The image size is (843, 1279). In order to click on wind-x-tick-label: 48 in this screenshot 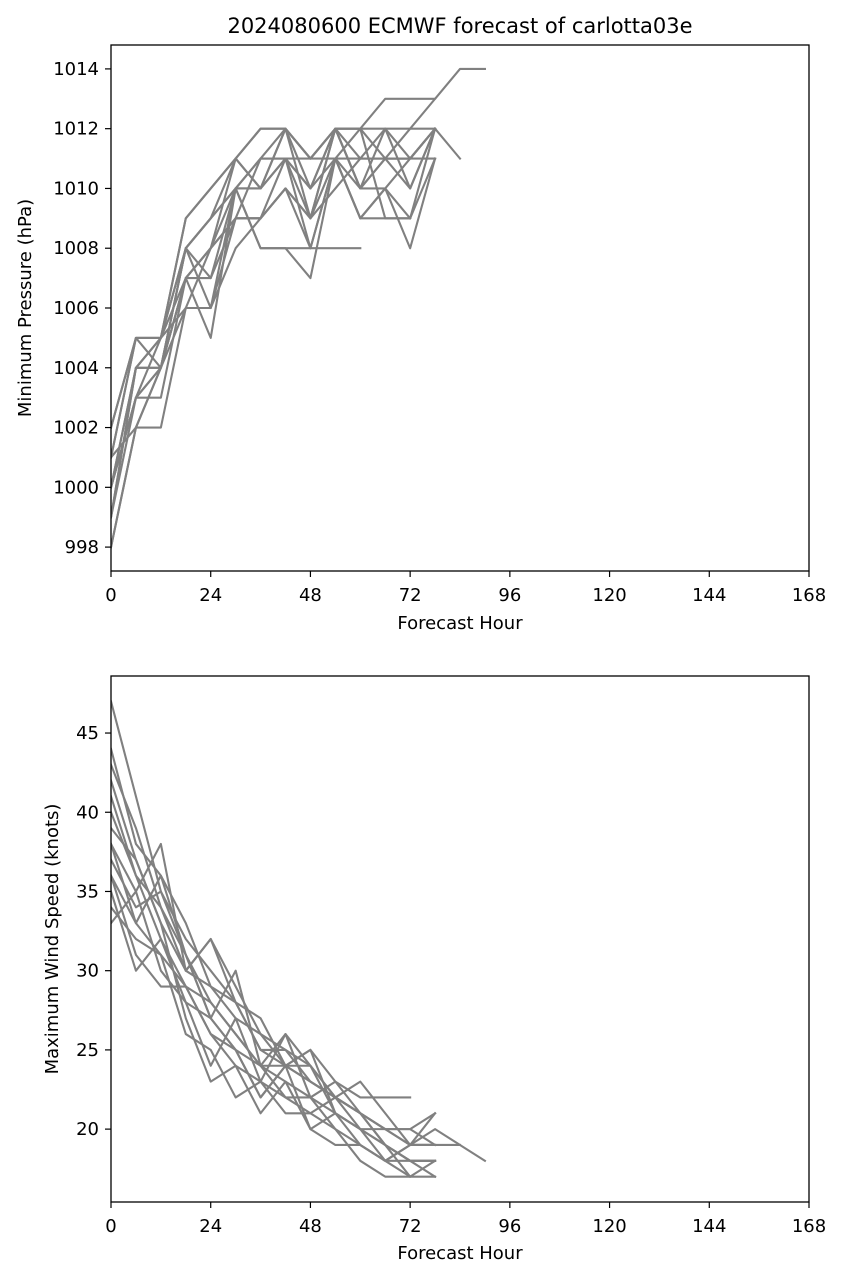, I will do `click(310, 1226)`.